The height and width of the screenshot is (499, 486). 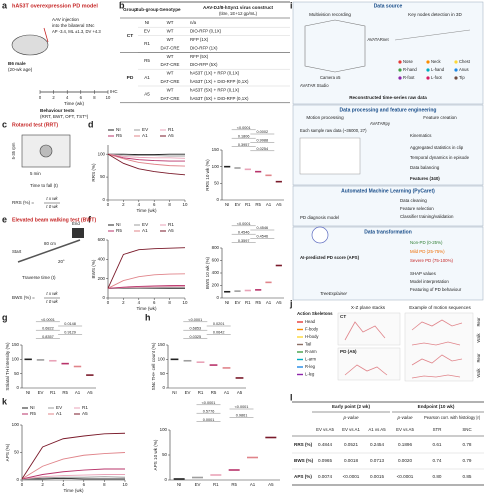 What do you see at coordinates (334, 293) in the screenshot?
I see `label: TreeExplainer` at bounding box center [334, 293].